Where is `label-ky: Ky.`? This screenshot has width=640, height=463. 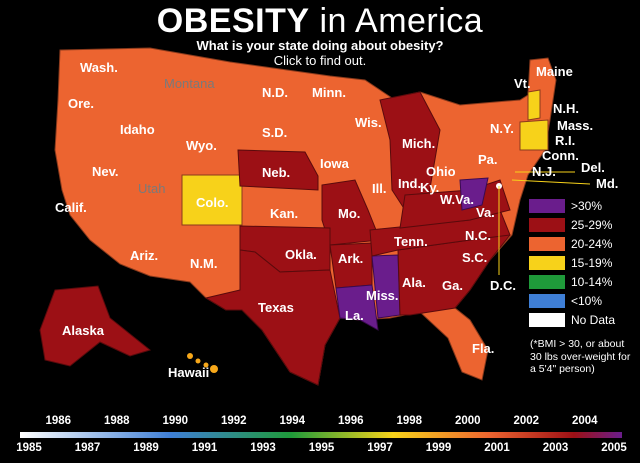 label-ky: Ky. is located at coordinates (429, 187).